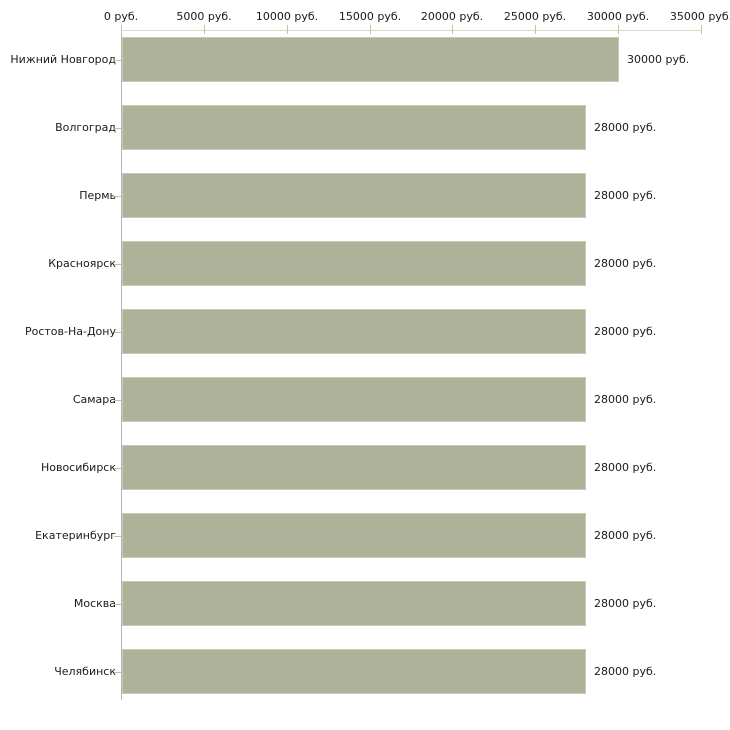 The height and width of the screenshot is (730, 730). I want to click on x-axis-line, so click(411, 30).